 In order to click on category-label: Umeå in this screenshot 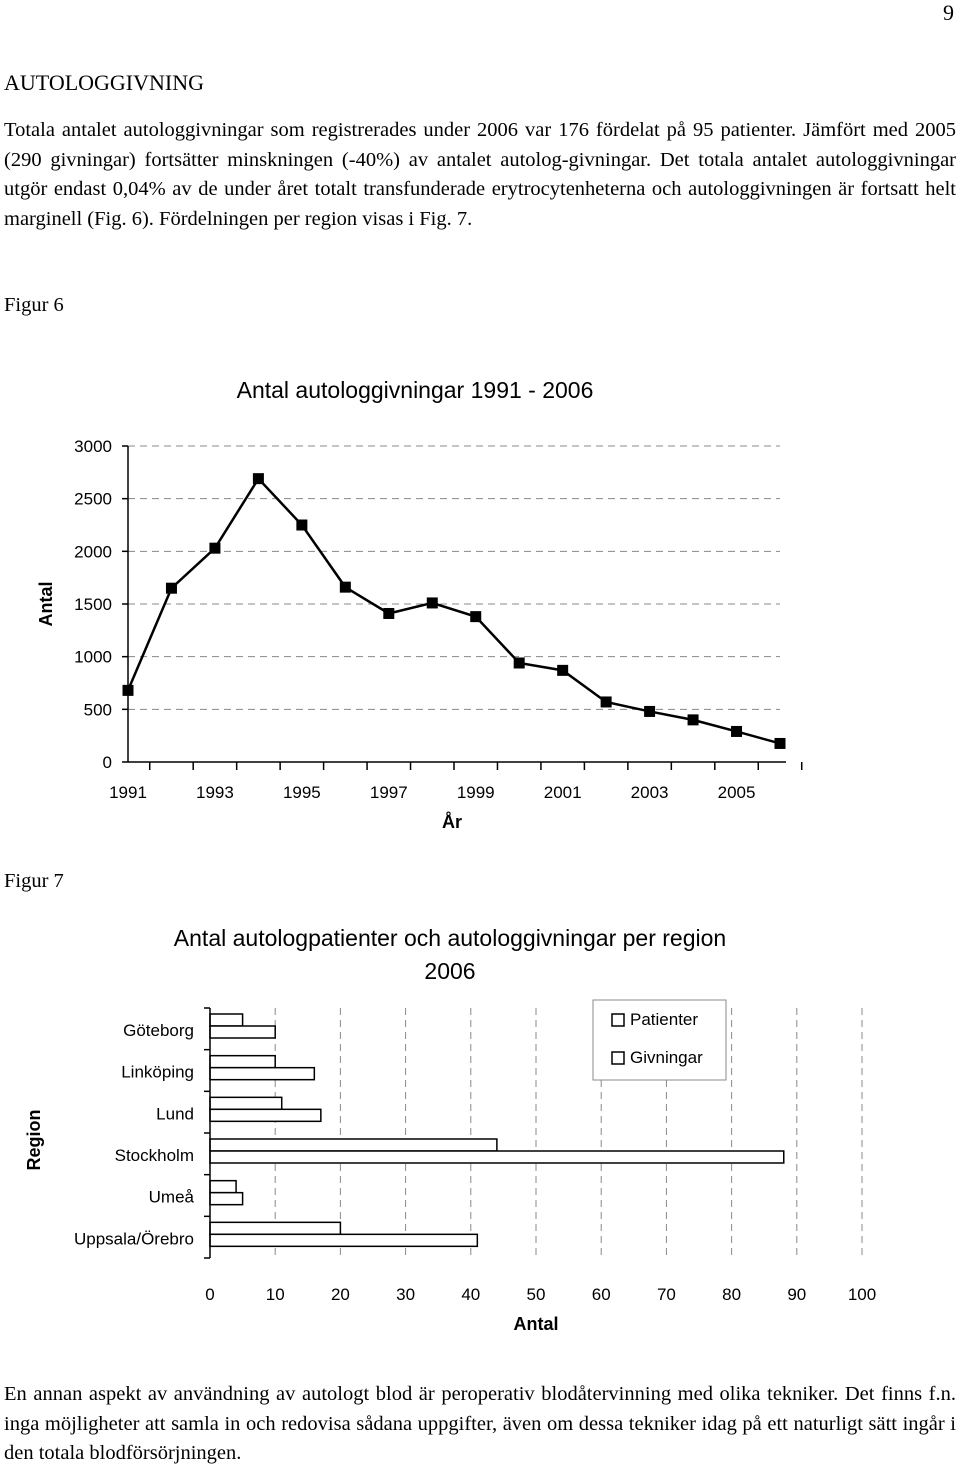, I will do `click(172, 1197)`.